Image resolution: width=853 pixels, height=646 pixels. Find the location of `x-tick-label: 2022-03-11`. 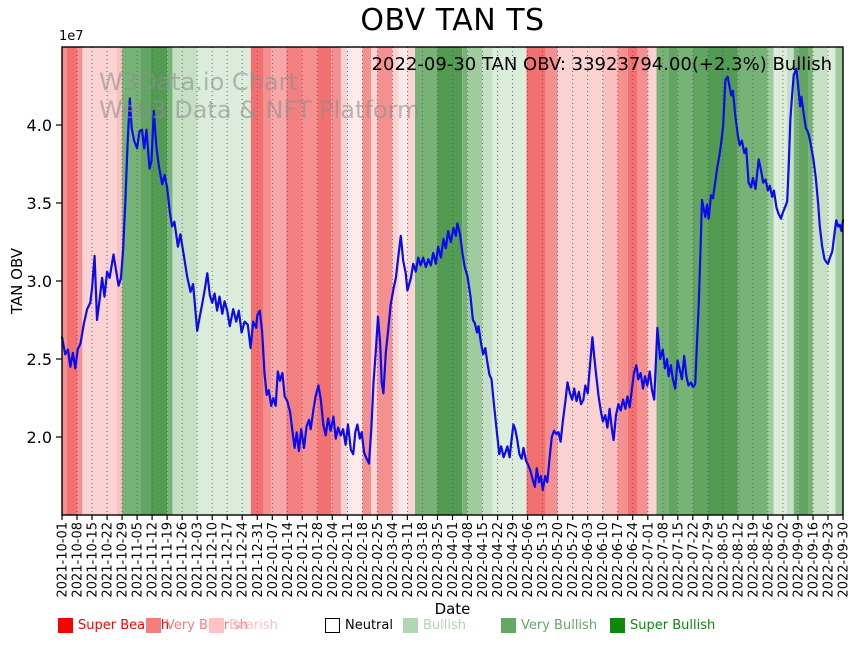

x-tick-label: 2022-03-11 is located at coordinates (408, 560).